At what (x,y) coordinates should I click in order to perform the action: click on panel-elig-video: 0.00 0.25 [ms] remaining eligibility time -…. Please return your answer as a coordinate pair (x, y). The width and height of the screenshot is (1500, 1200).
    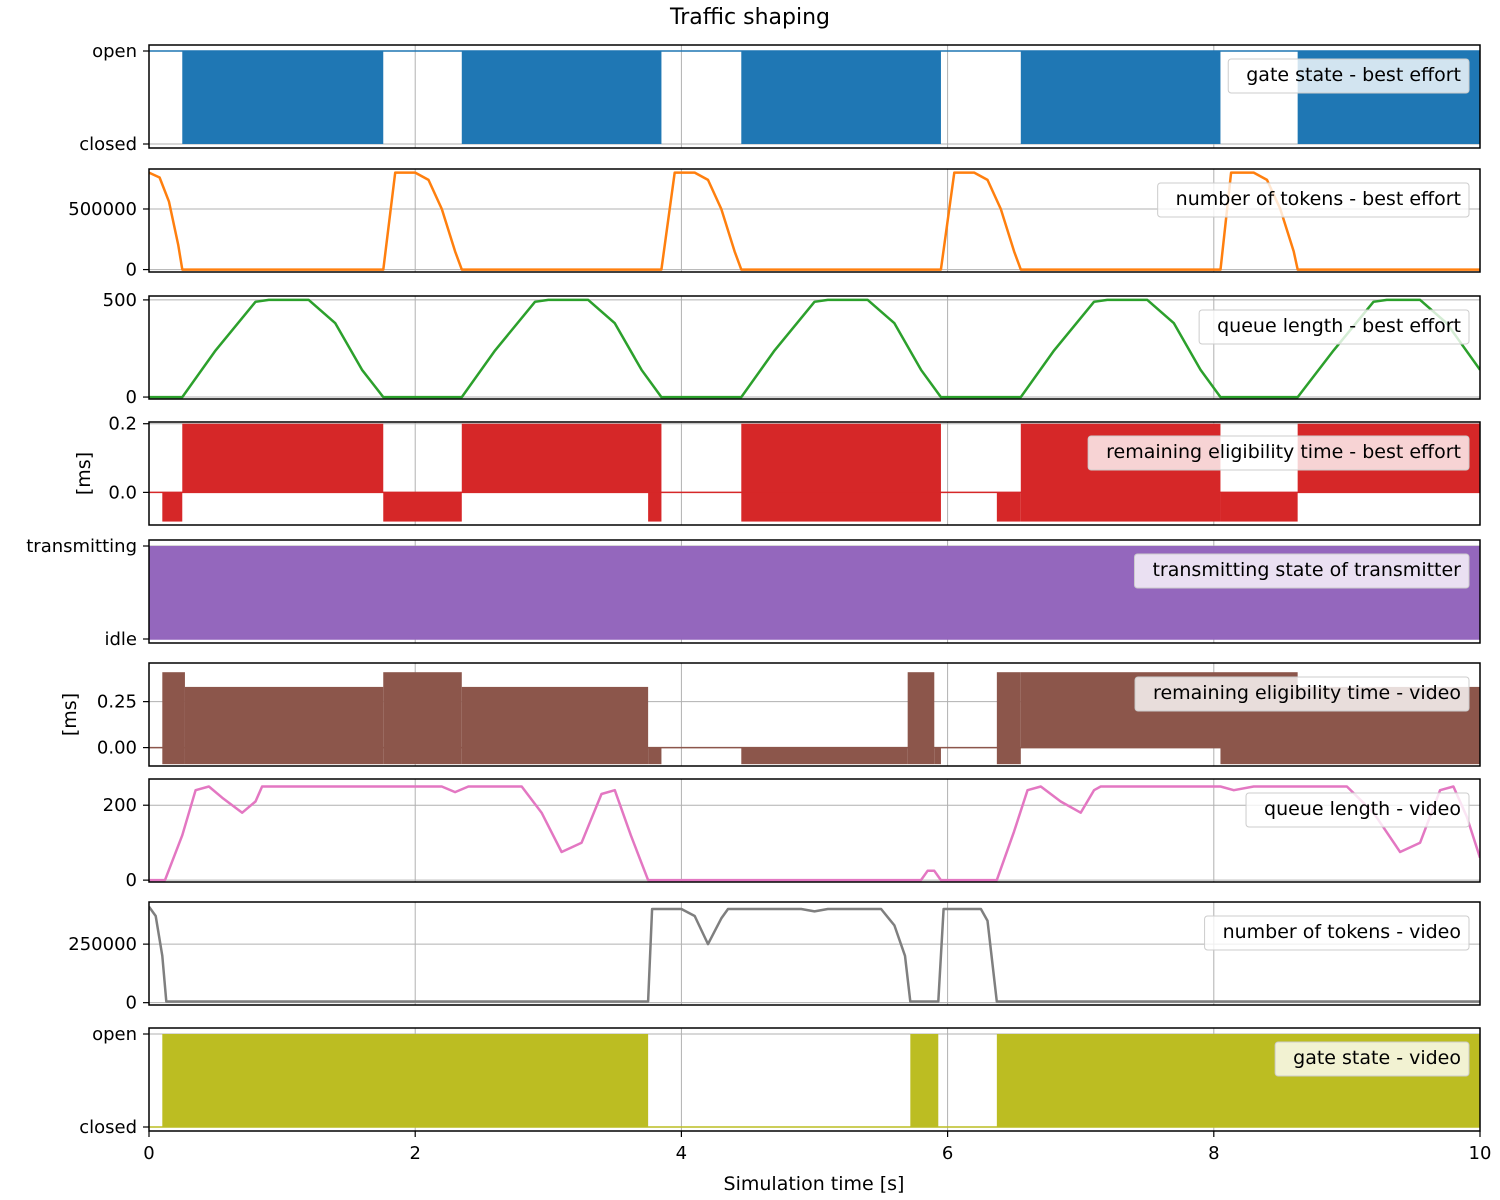
    Looking at the image, I should click on (770, 714).